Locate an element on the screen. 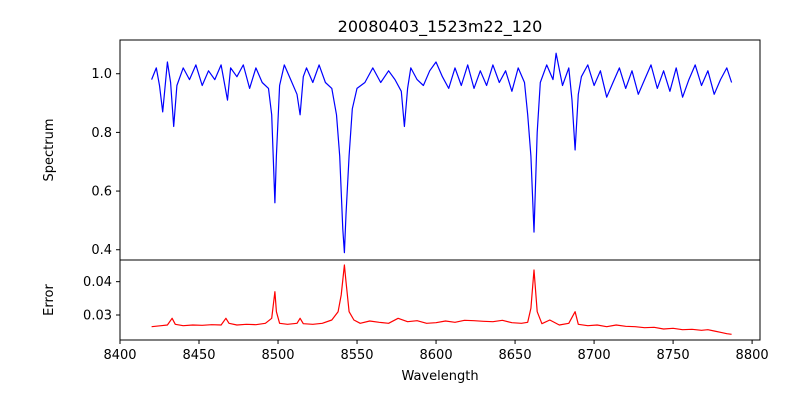 This screenshot has height=400, width=800. error-plot-area is located at coordinates (441, 299).